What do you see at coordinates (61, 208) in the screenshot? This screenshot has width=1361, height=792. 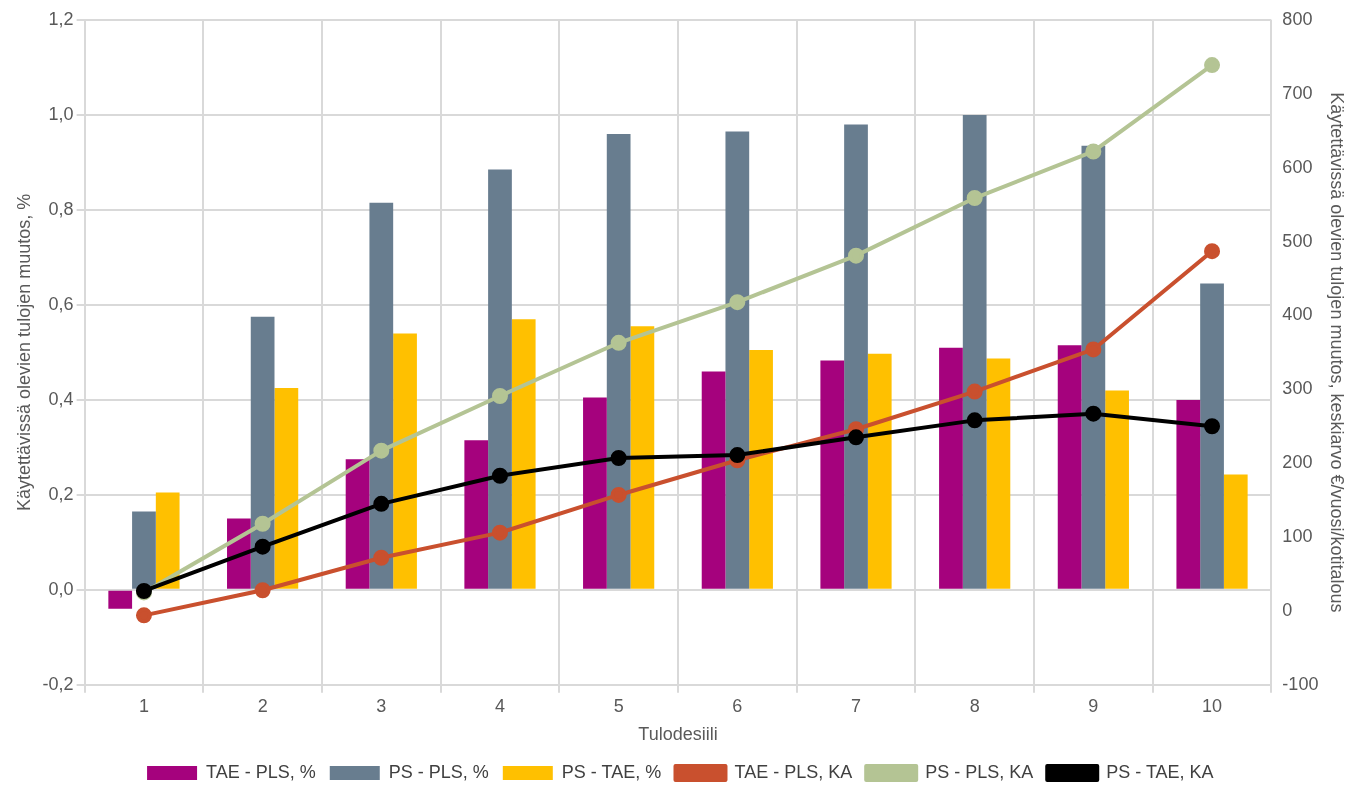 I see `y-tick-label: 0,8` at bounding box center [61, 208].